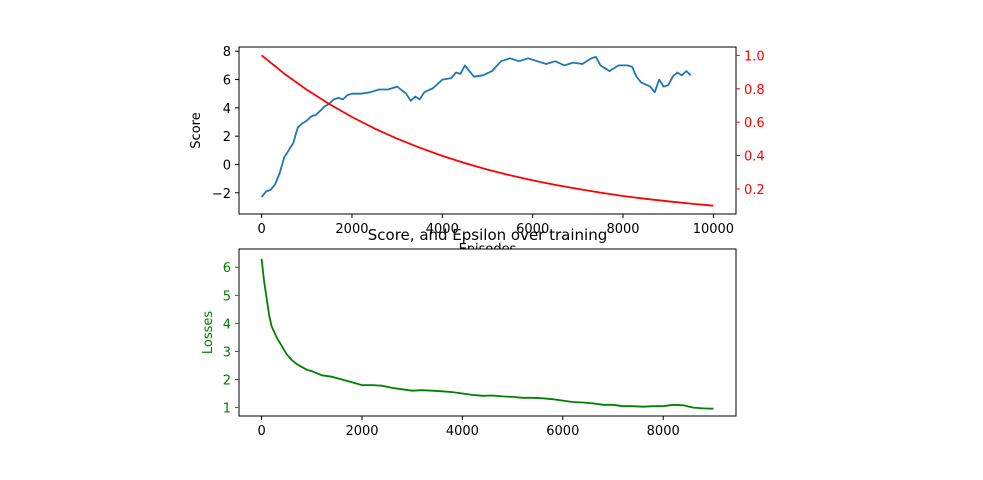 Image resolution: width=983 pixels, height=480 pixels. I want to click on y-tick-label: 3, so click(227, 352).